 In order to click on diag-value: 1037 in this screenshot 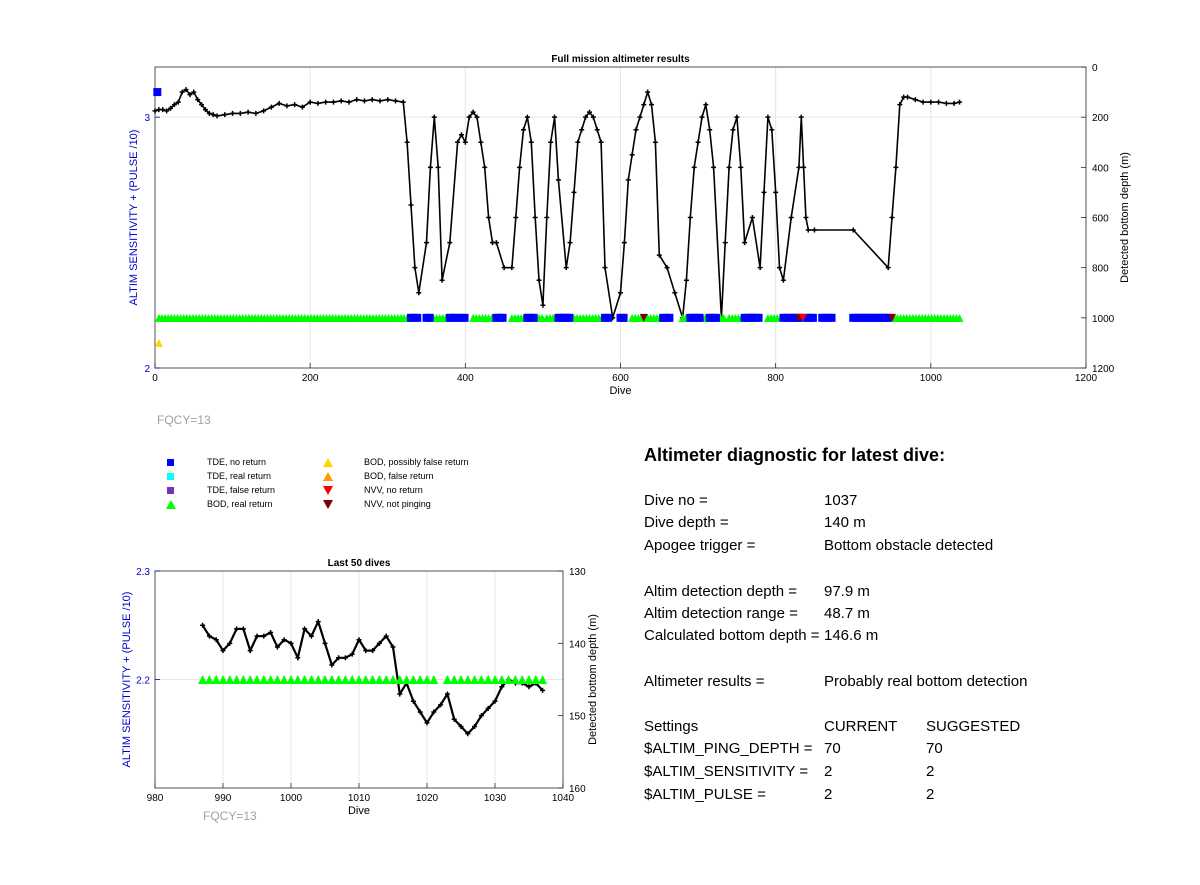, I will do `click(841, 500)`.